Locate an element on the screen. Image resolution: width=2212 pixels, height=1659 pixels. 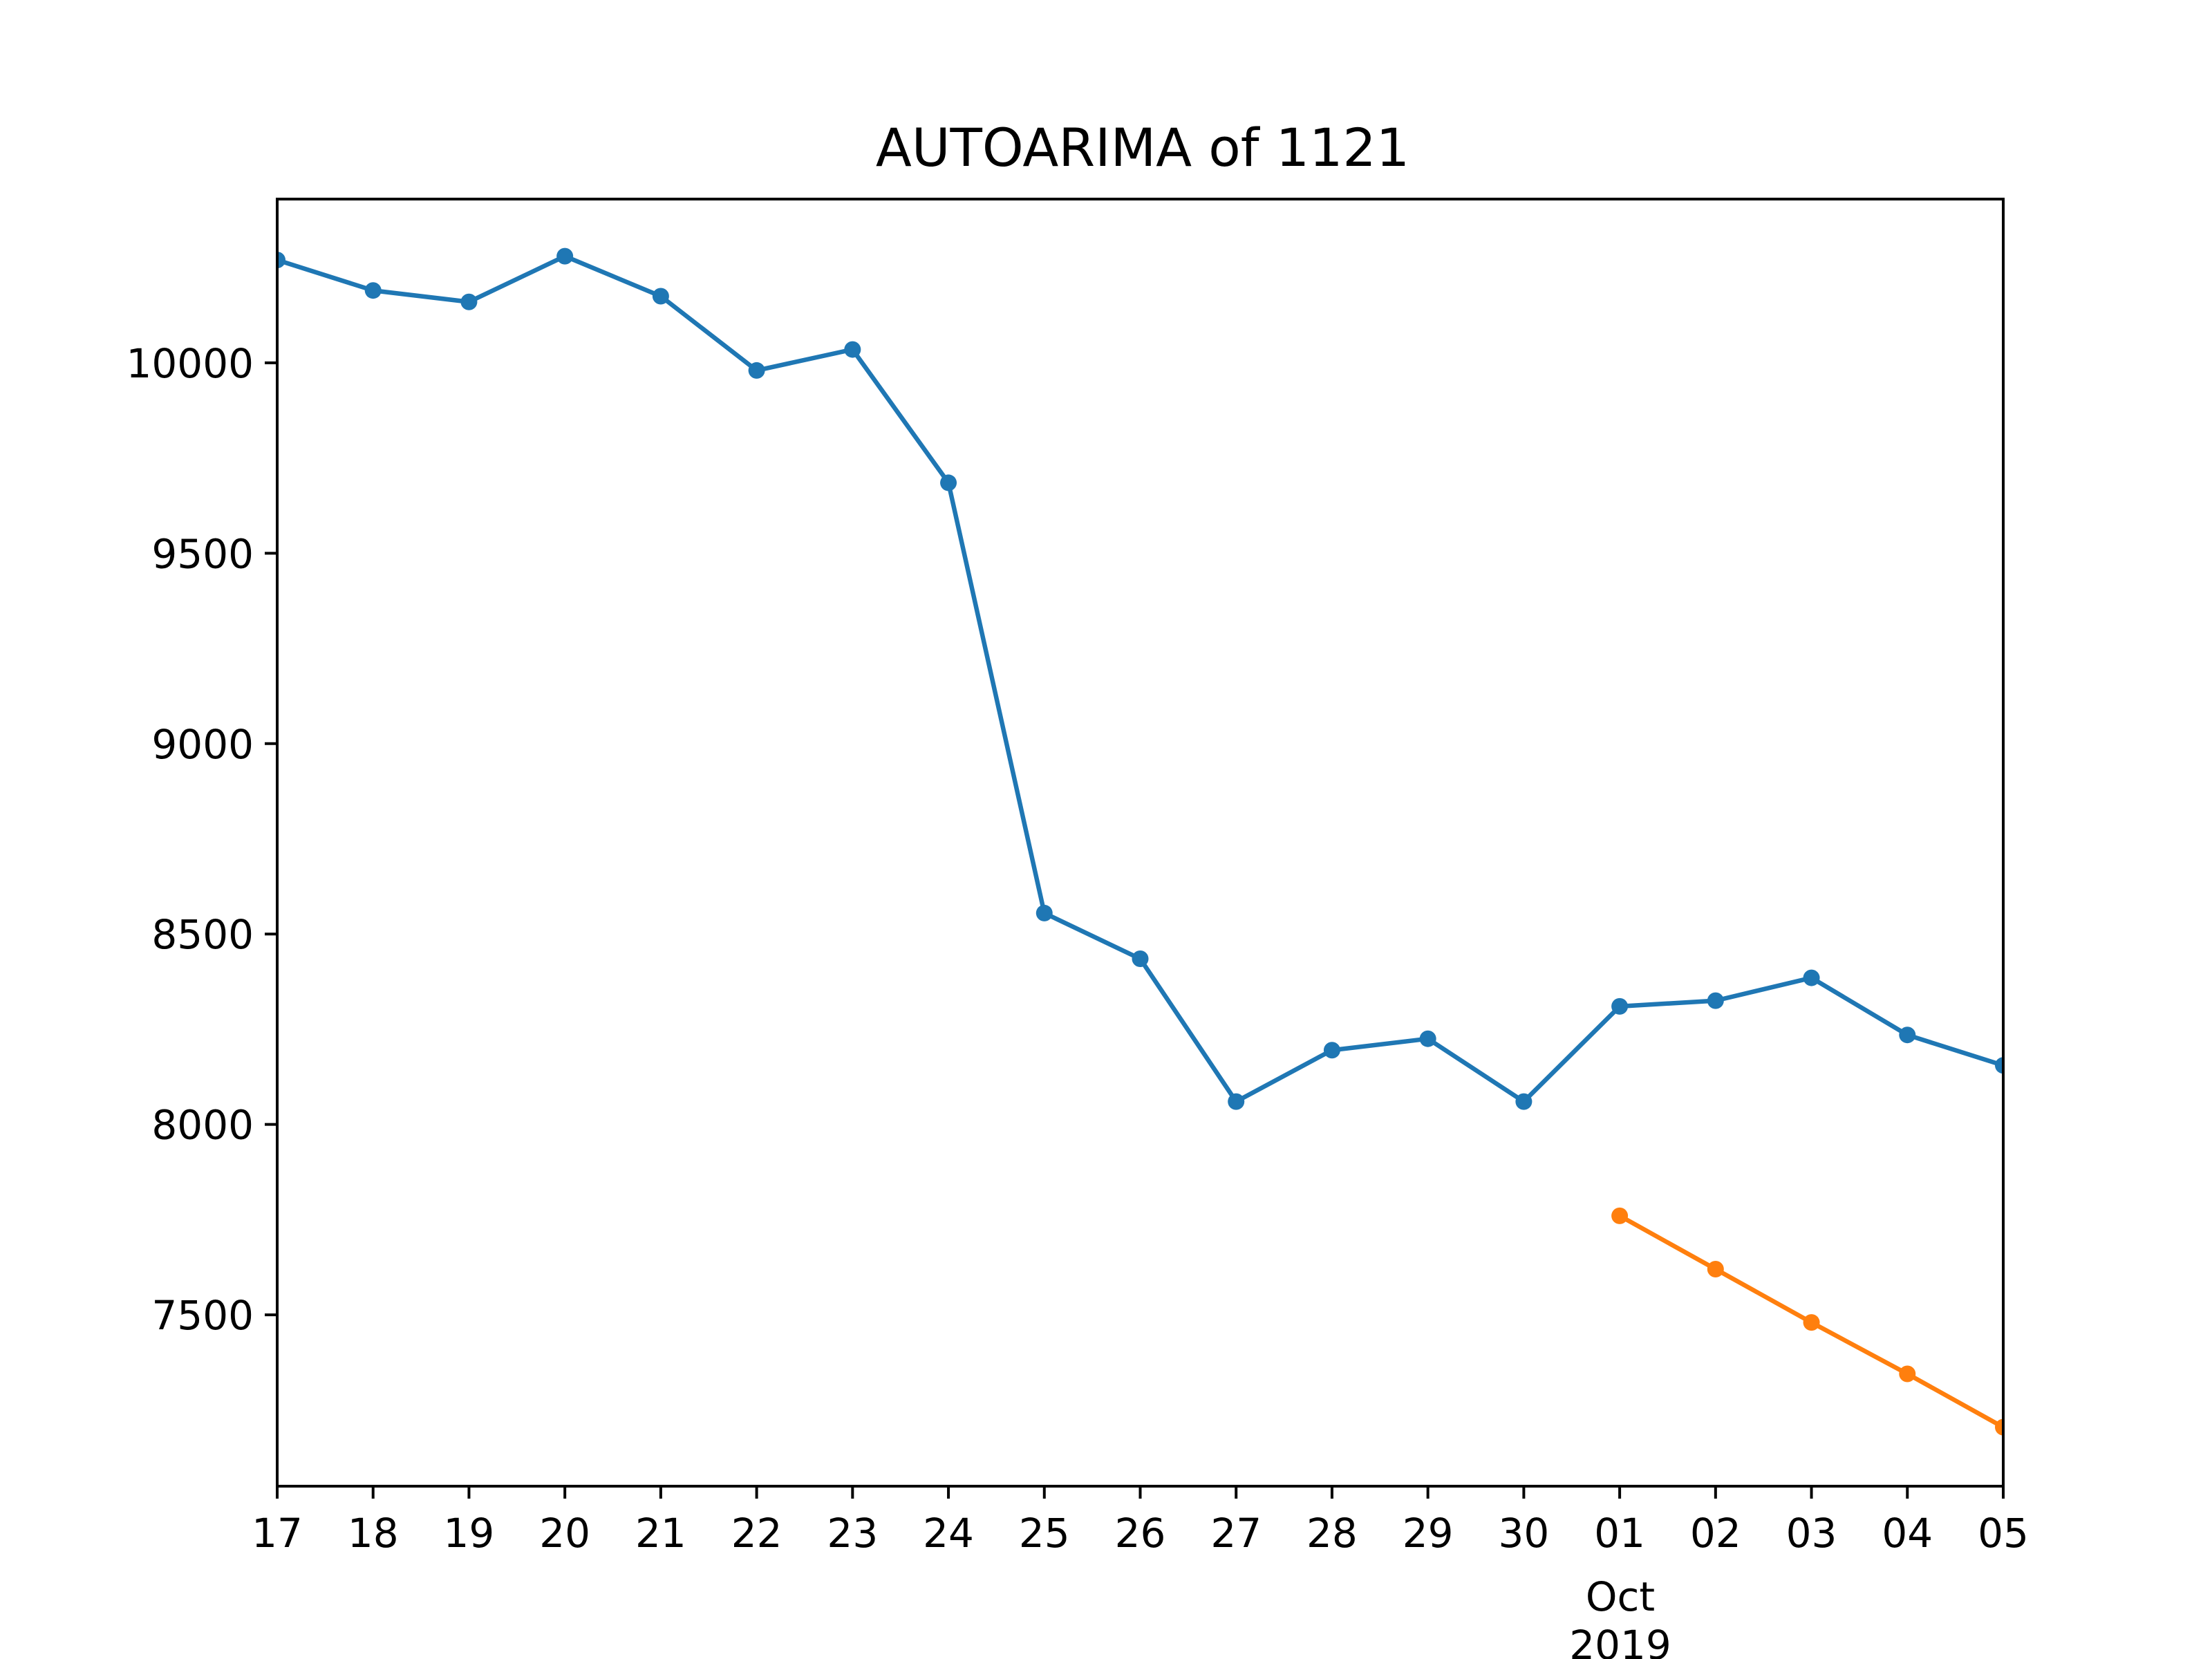
y-tick-label: 8500 is located at coordinates (202, 934).